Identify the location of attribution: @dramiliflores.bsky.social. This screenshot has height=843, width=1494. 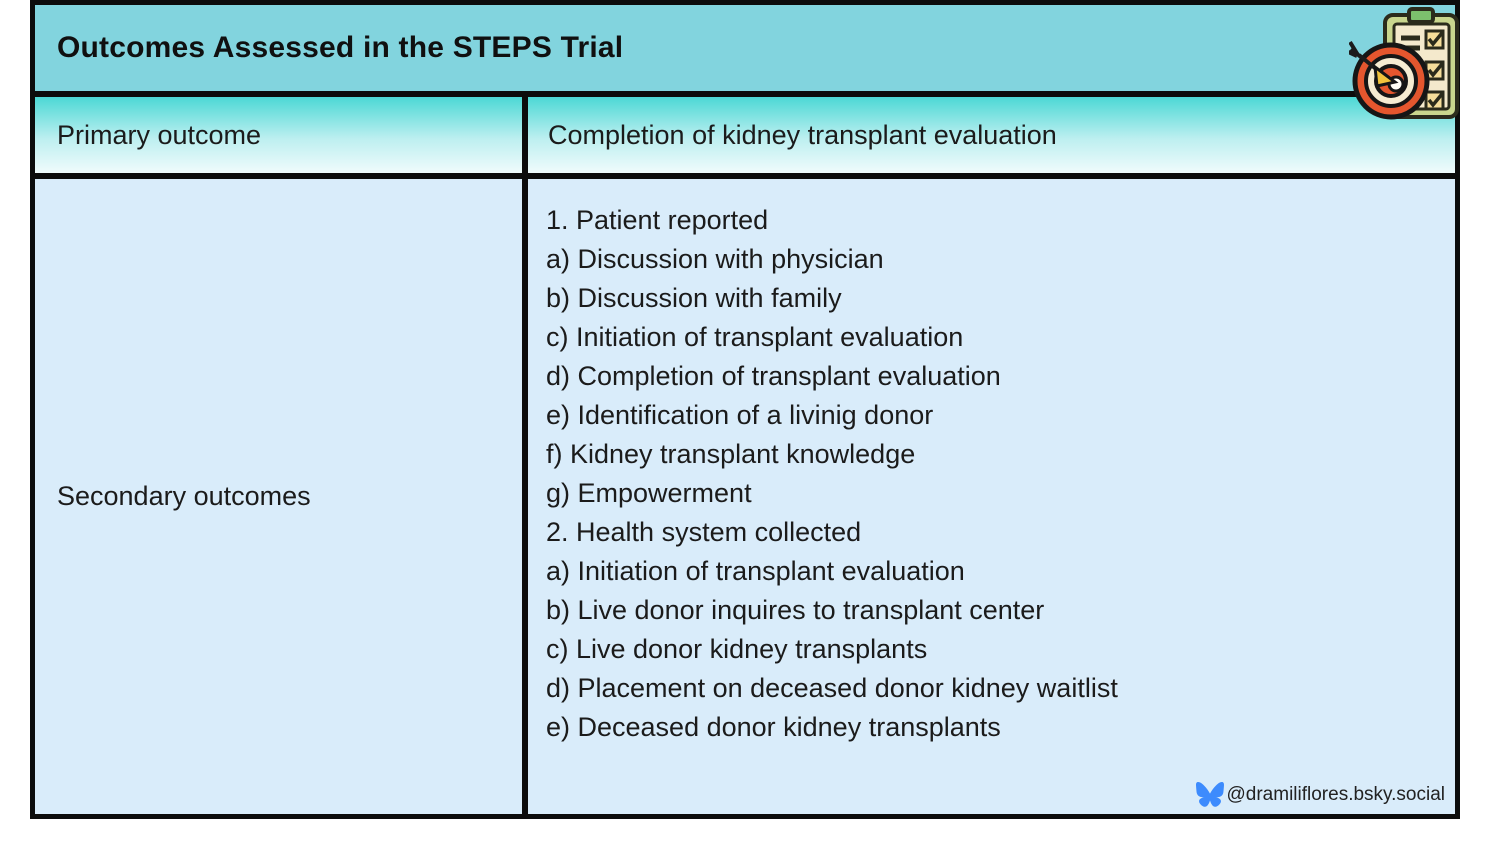
(1320, 794).